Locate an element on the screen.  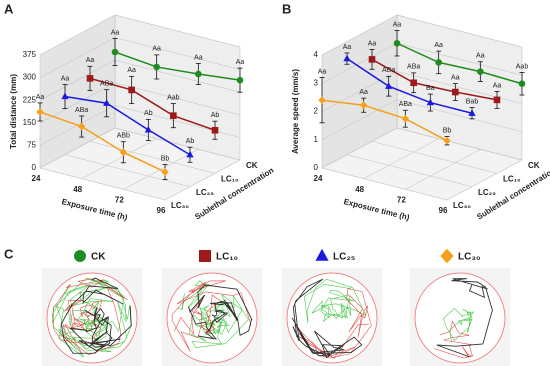
y-axis-title: Total distance (mm) is located at coordinates (13, 111).